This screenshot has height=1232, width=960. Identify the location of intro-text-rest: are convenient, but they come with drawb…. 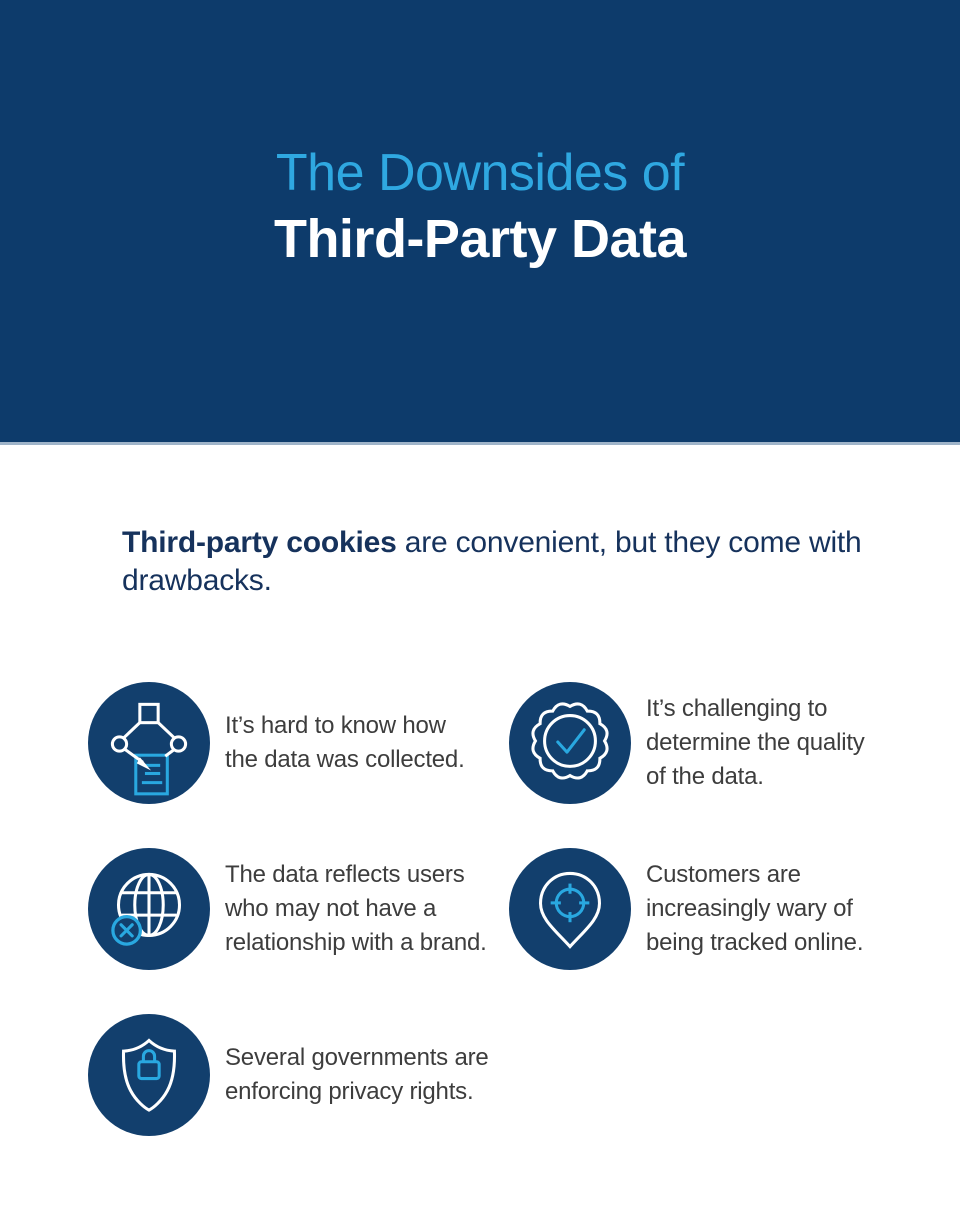
(492, 561).